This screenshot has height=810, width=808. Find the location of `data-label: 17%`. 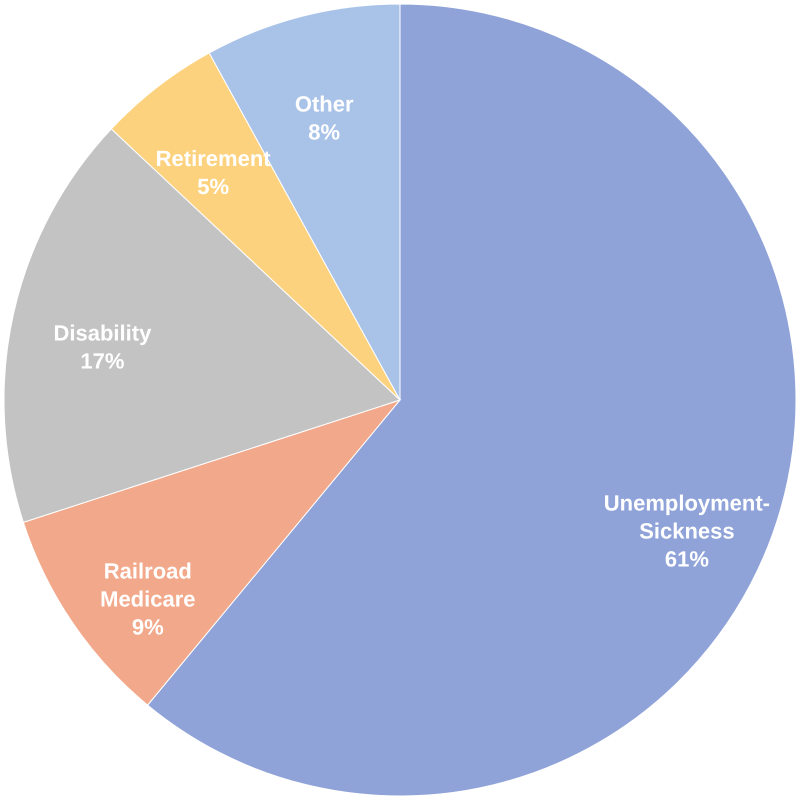

data-label: 17% is located at coordinates (102, 361).